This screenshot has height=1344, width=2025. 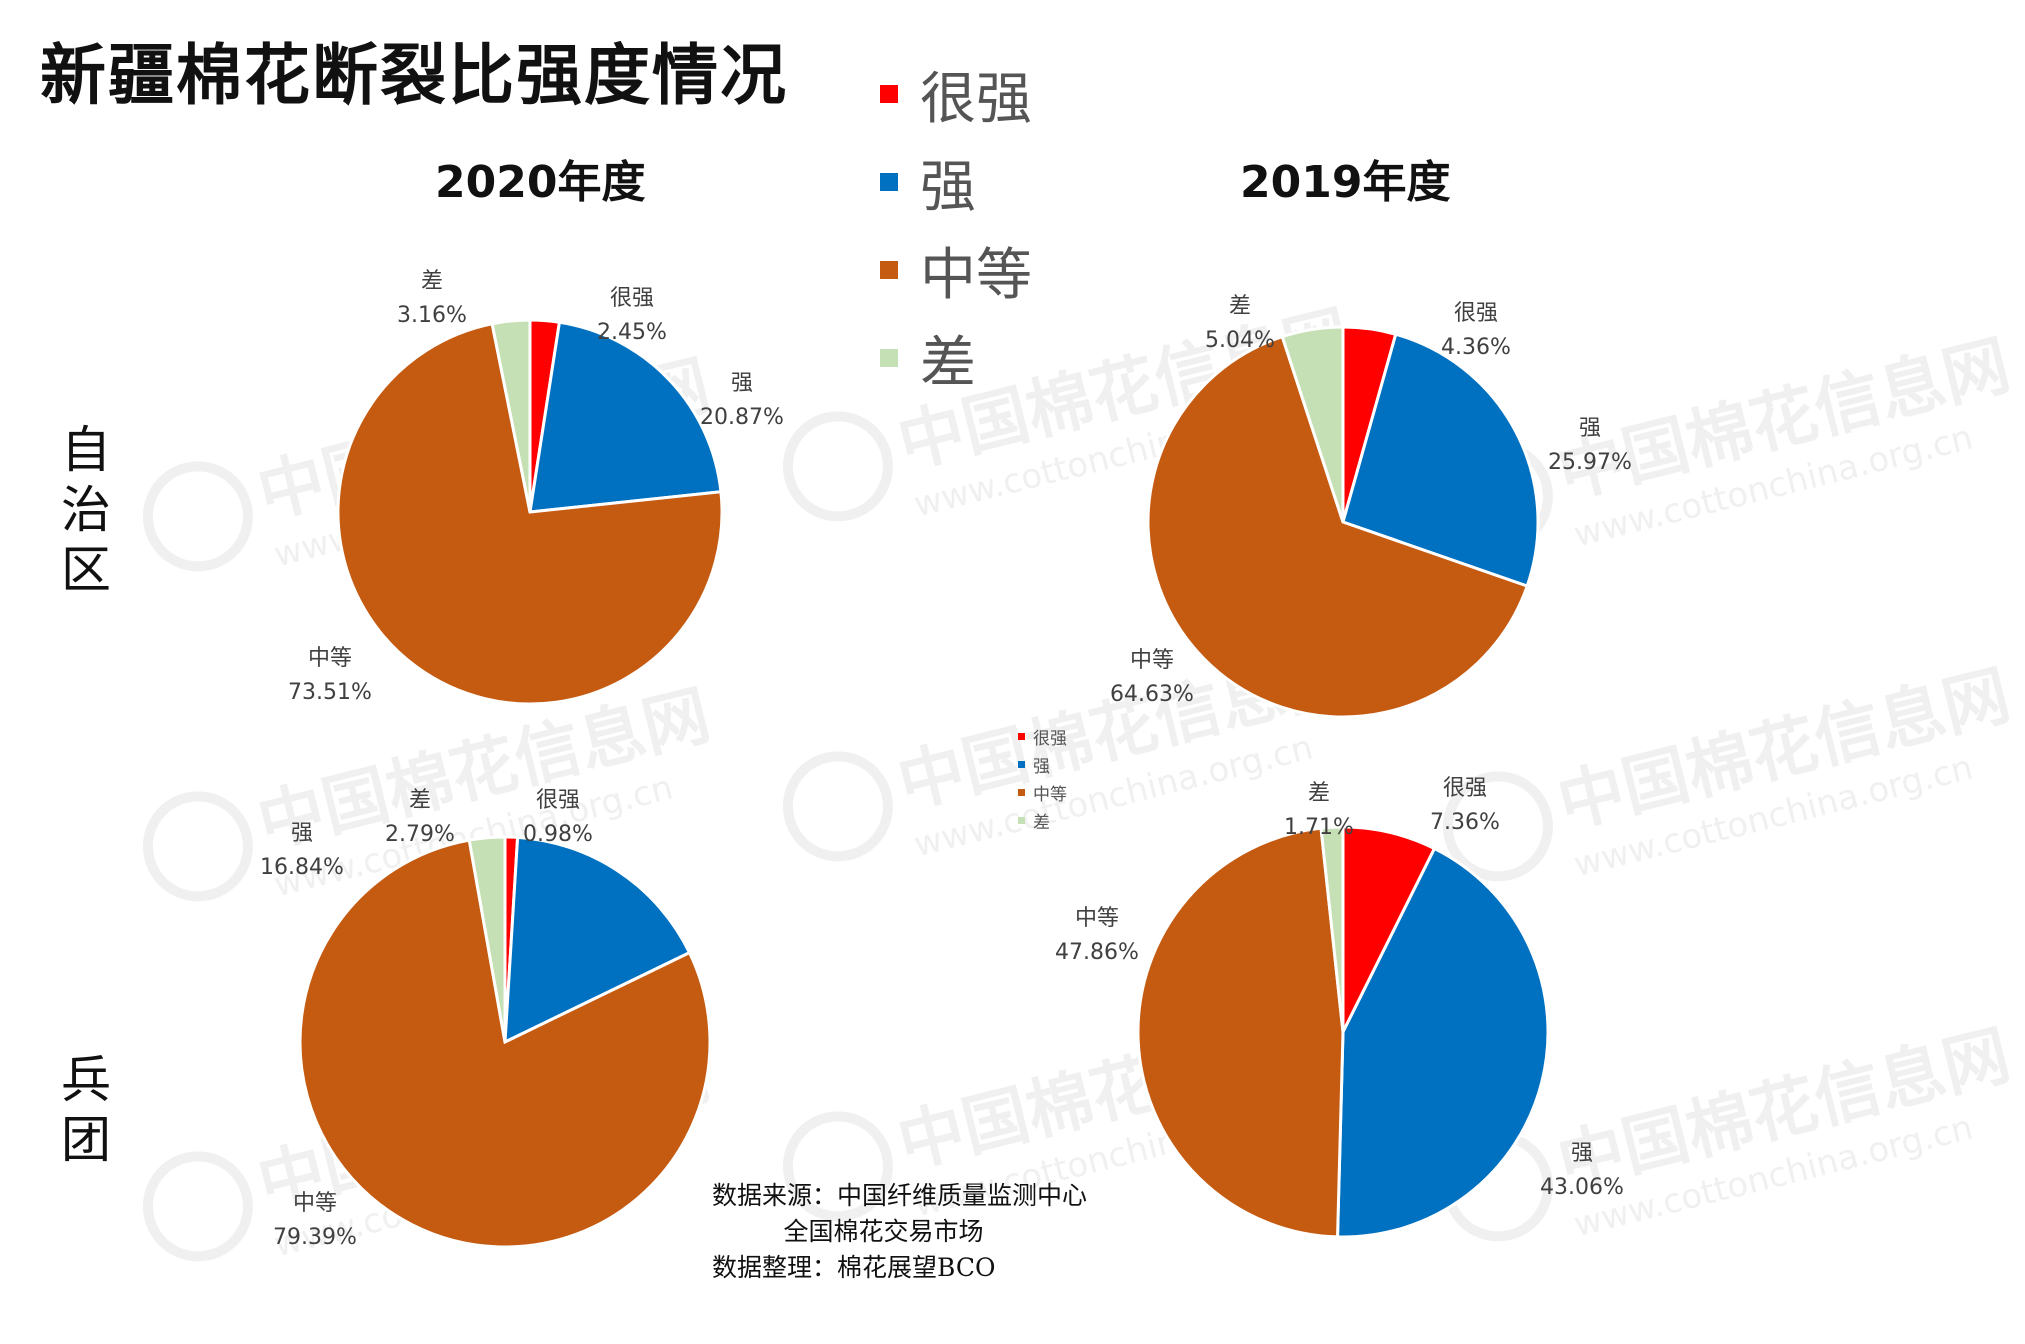 I want to click on row-label-char: 区, so click(x=86, y=570).